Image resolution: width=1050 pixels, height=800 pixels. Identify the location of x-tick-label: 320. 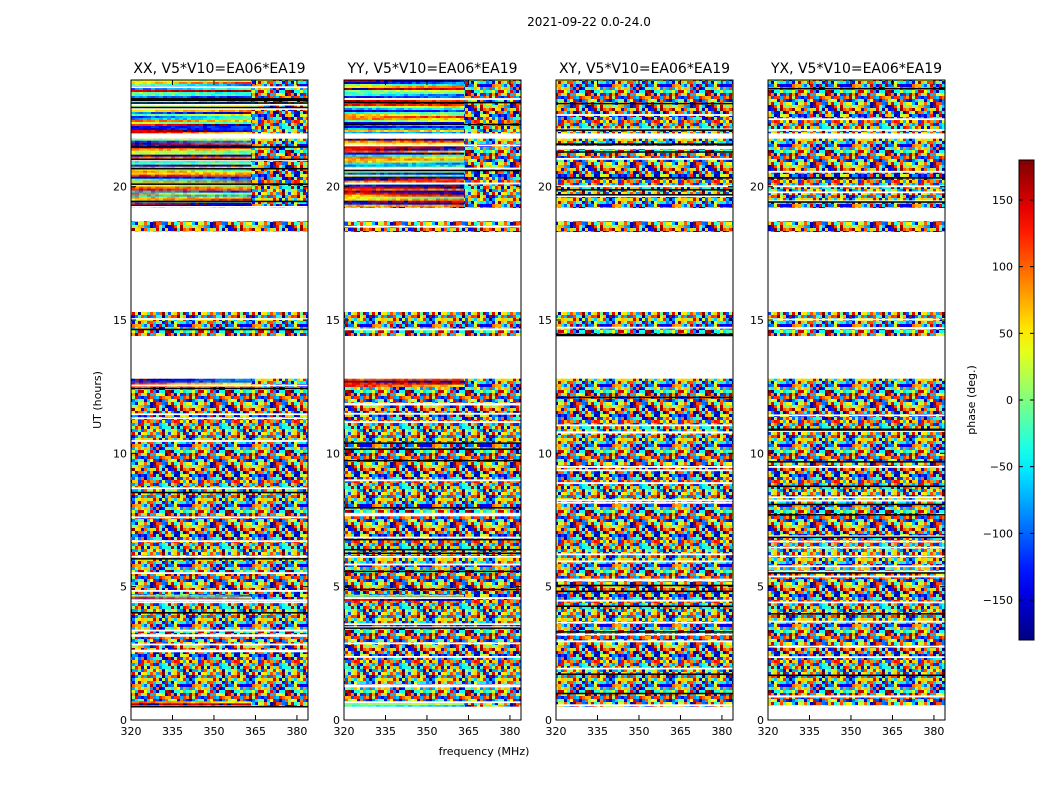
(556, 731).